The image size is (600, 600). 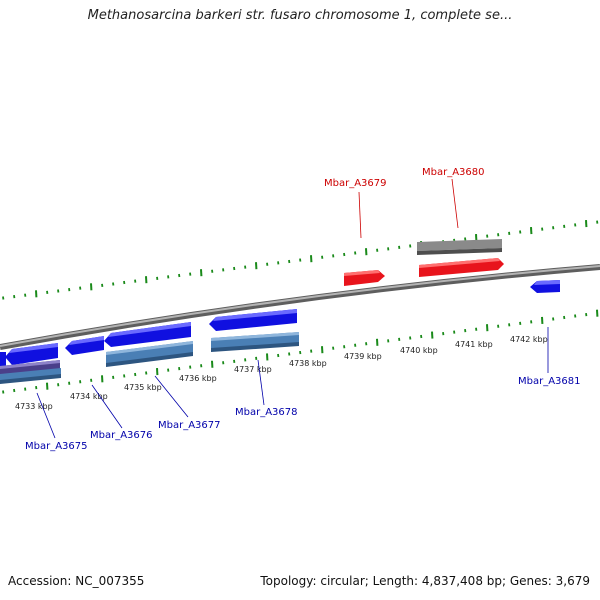 What do you see at coordinates (300, 351) in the screenshot?
I see `inner-tick-row` at bounding box center [300, 351].